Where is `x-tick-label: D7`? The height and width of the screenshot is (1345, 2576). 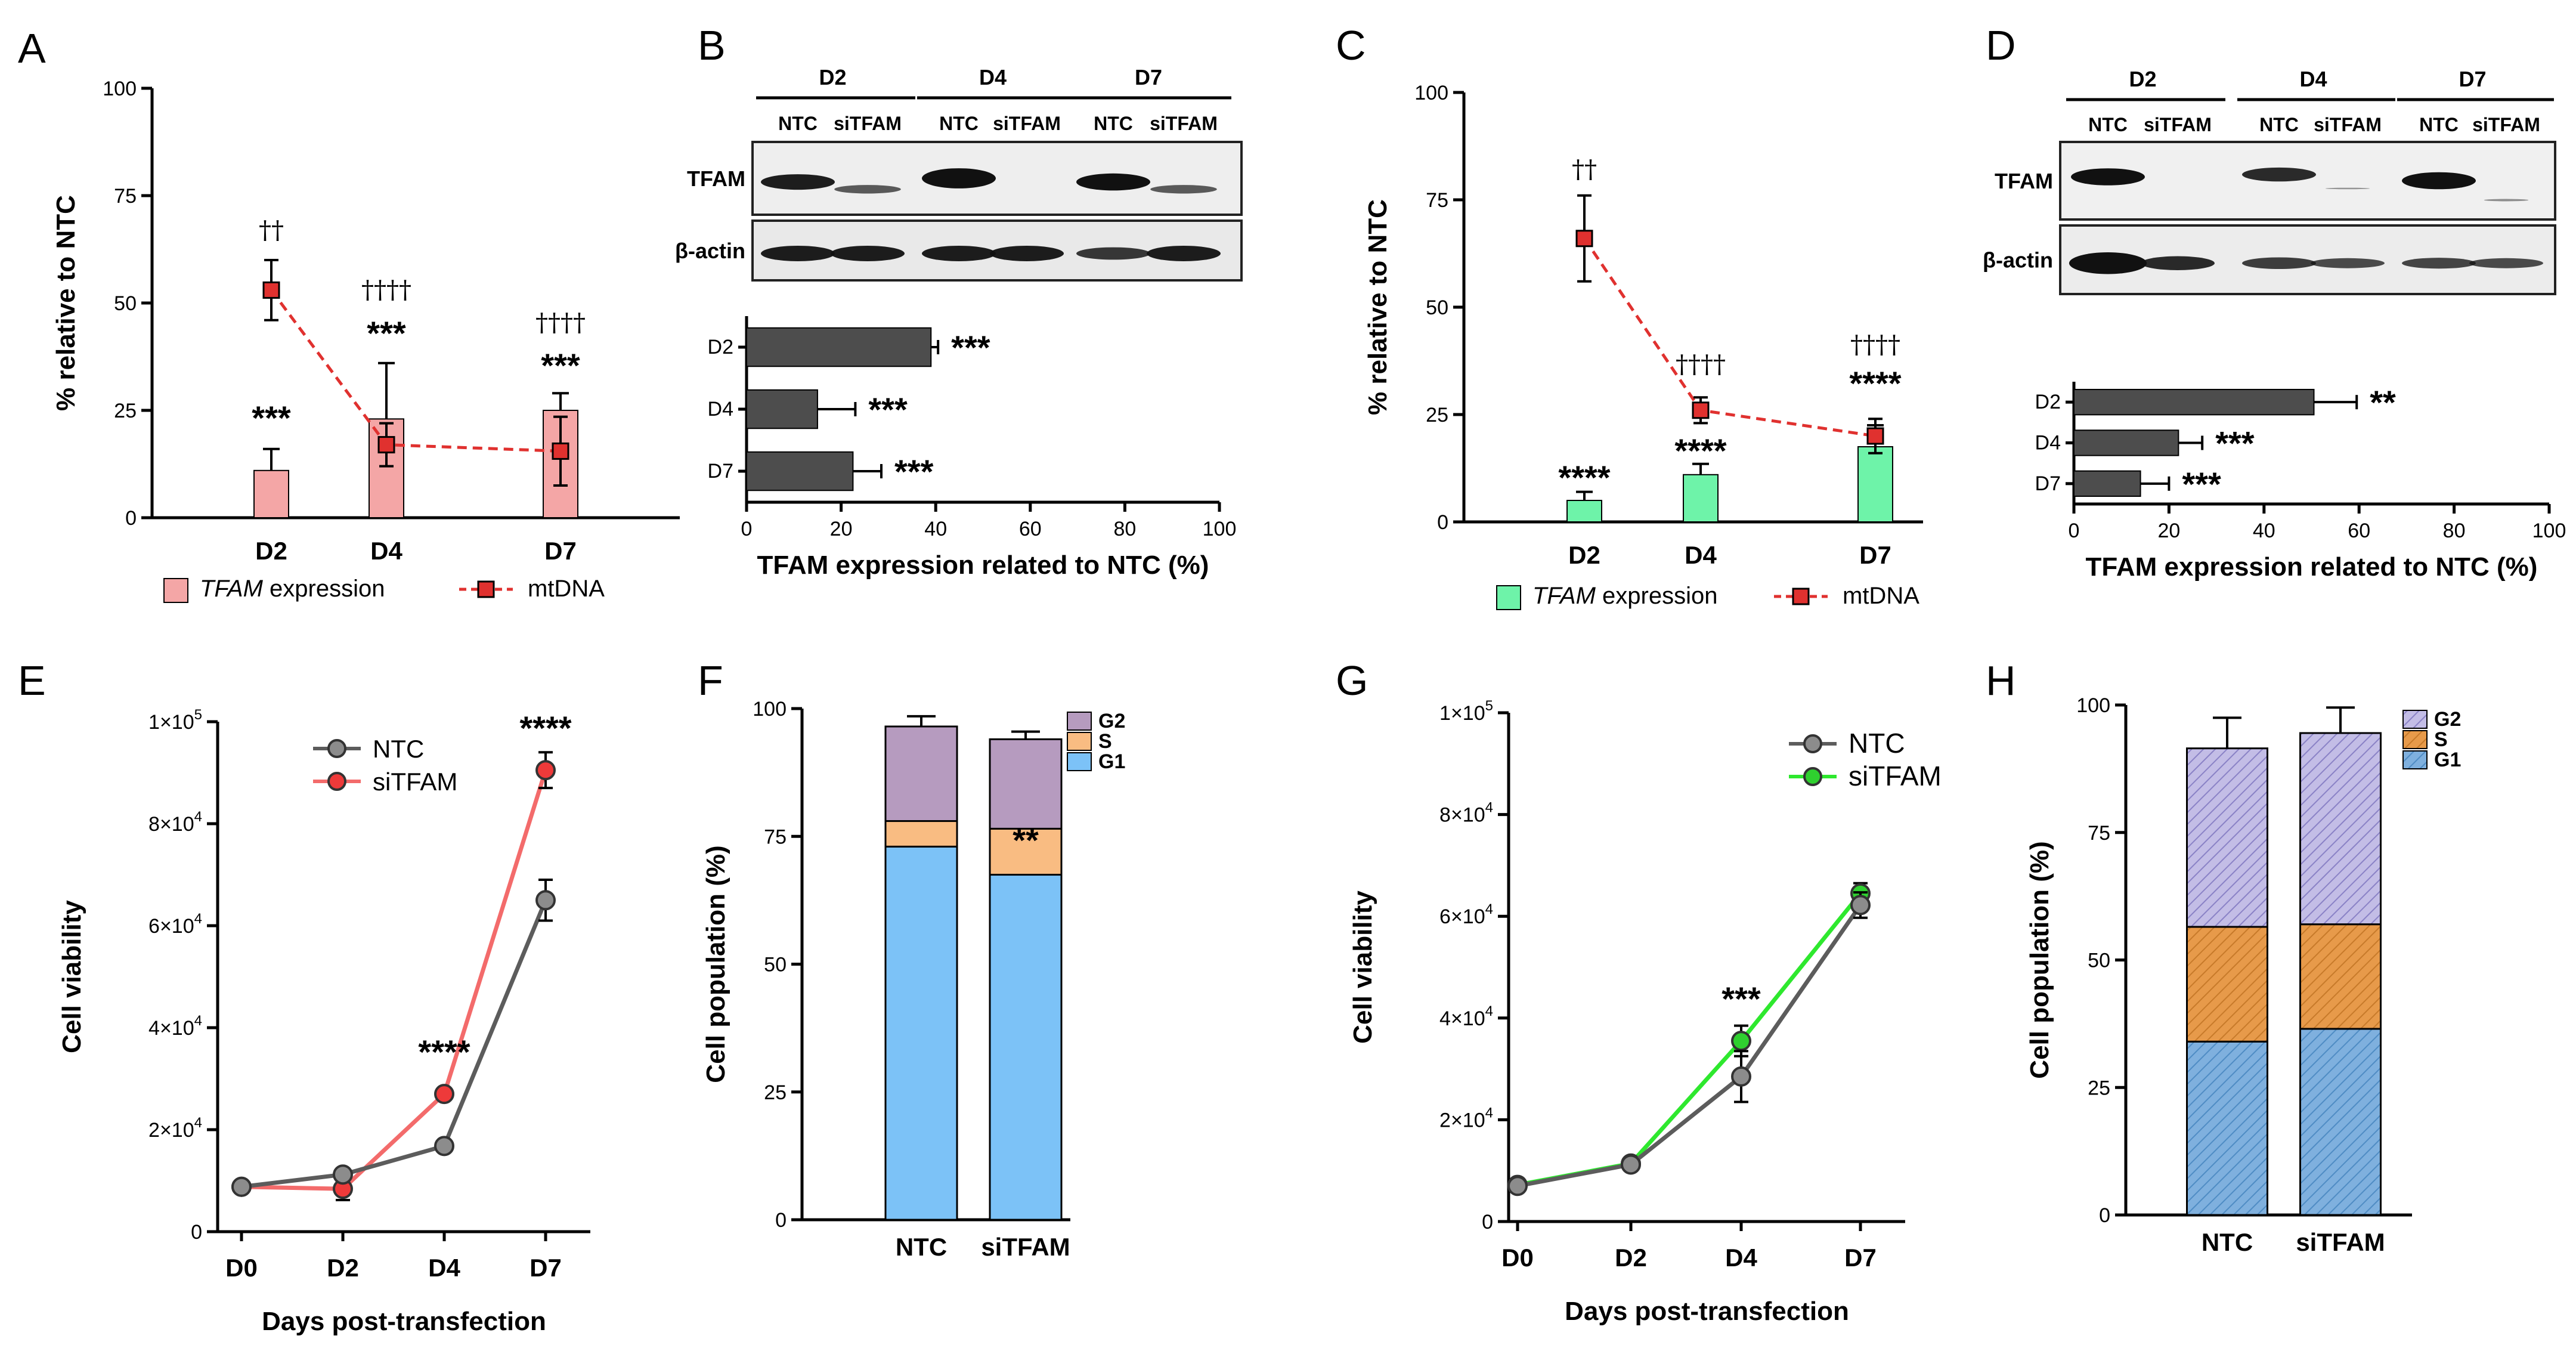
x-tick-label: D7 is located at coordinates (546, 1268).